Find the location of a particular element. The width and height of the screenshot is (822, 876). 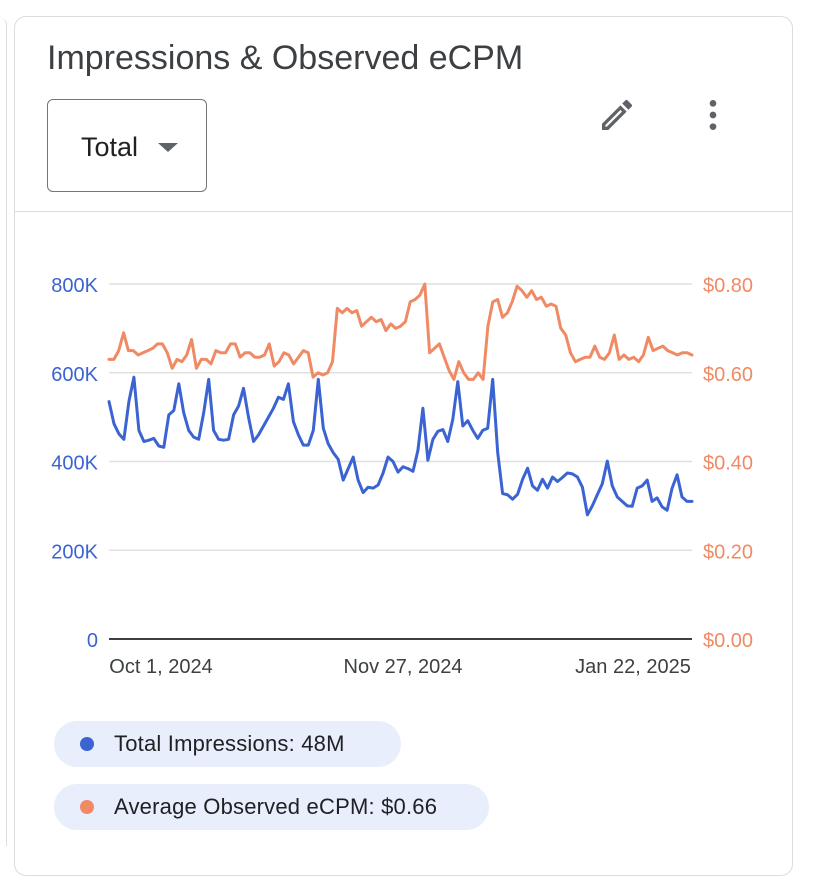

y-right-tick-label: $0.00 is located at coordinates (728, 641).